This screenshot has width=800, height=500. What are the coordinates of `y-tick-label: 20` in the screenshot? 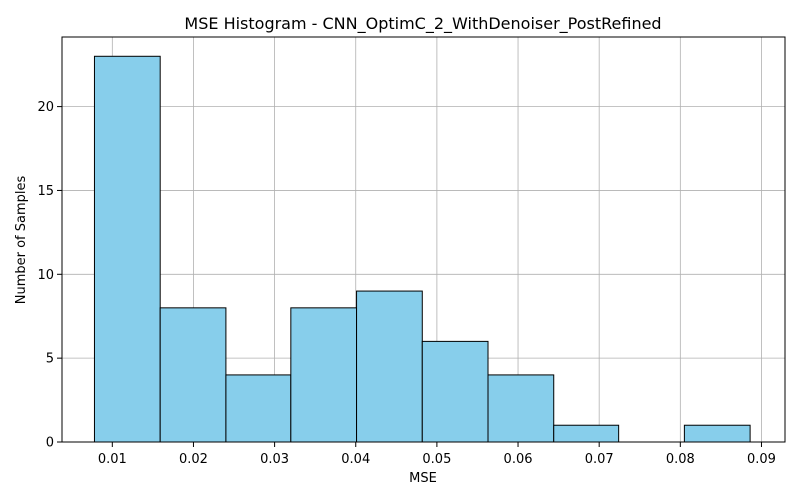 It's located at (45, 107).